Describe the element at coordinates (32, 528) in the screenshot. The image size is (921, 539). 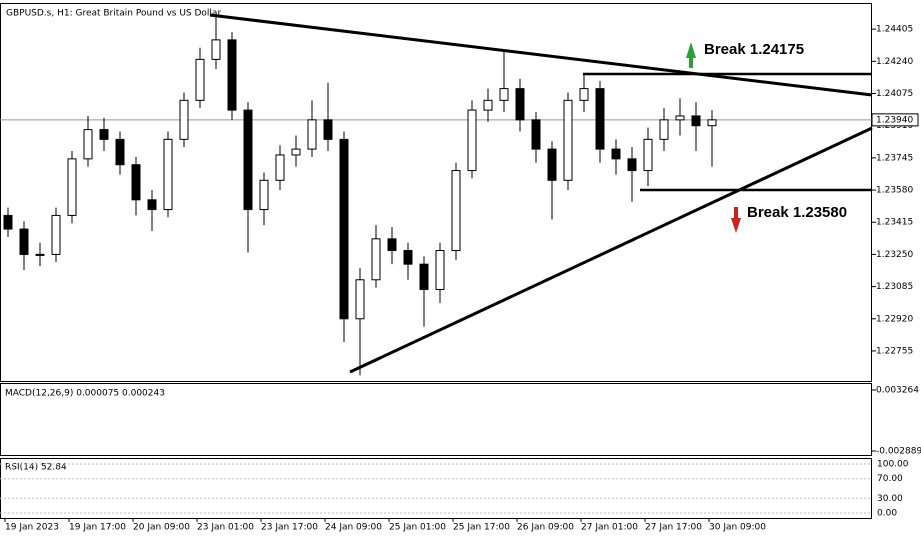
I see `x-tick-label: 19 Jan 2023` at that location.